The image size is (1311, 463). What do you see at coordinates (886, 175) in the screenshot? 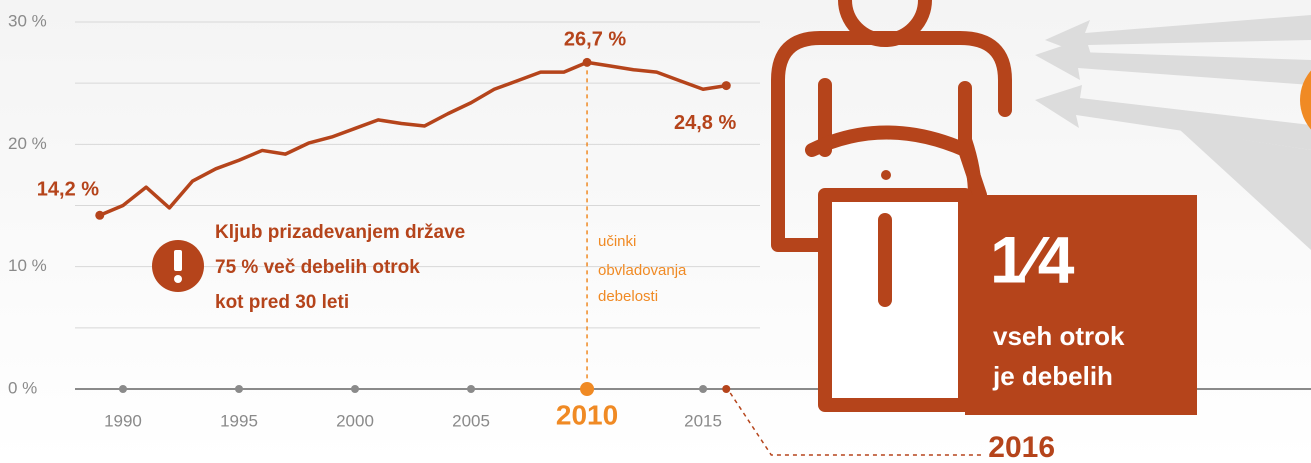
I see `navel` at bounding box center [886, 175].